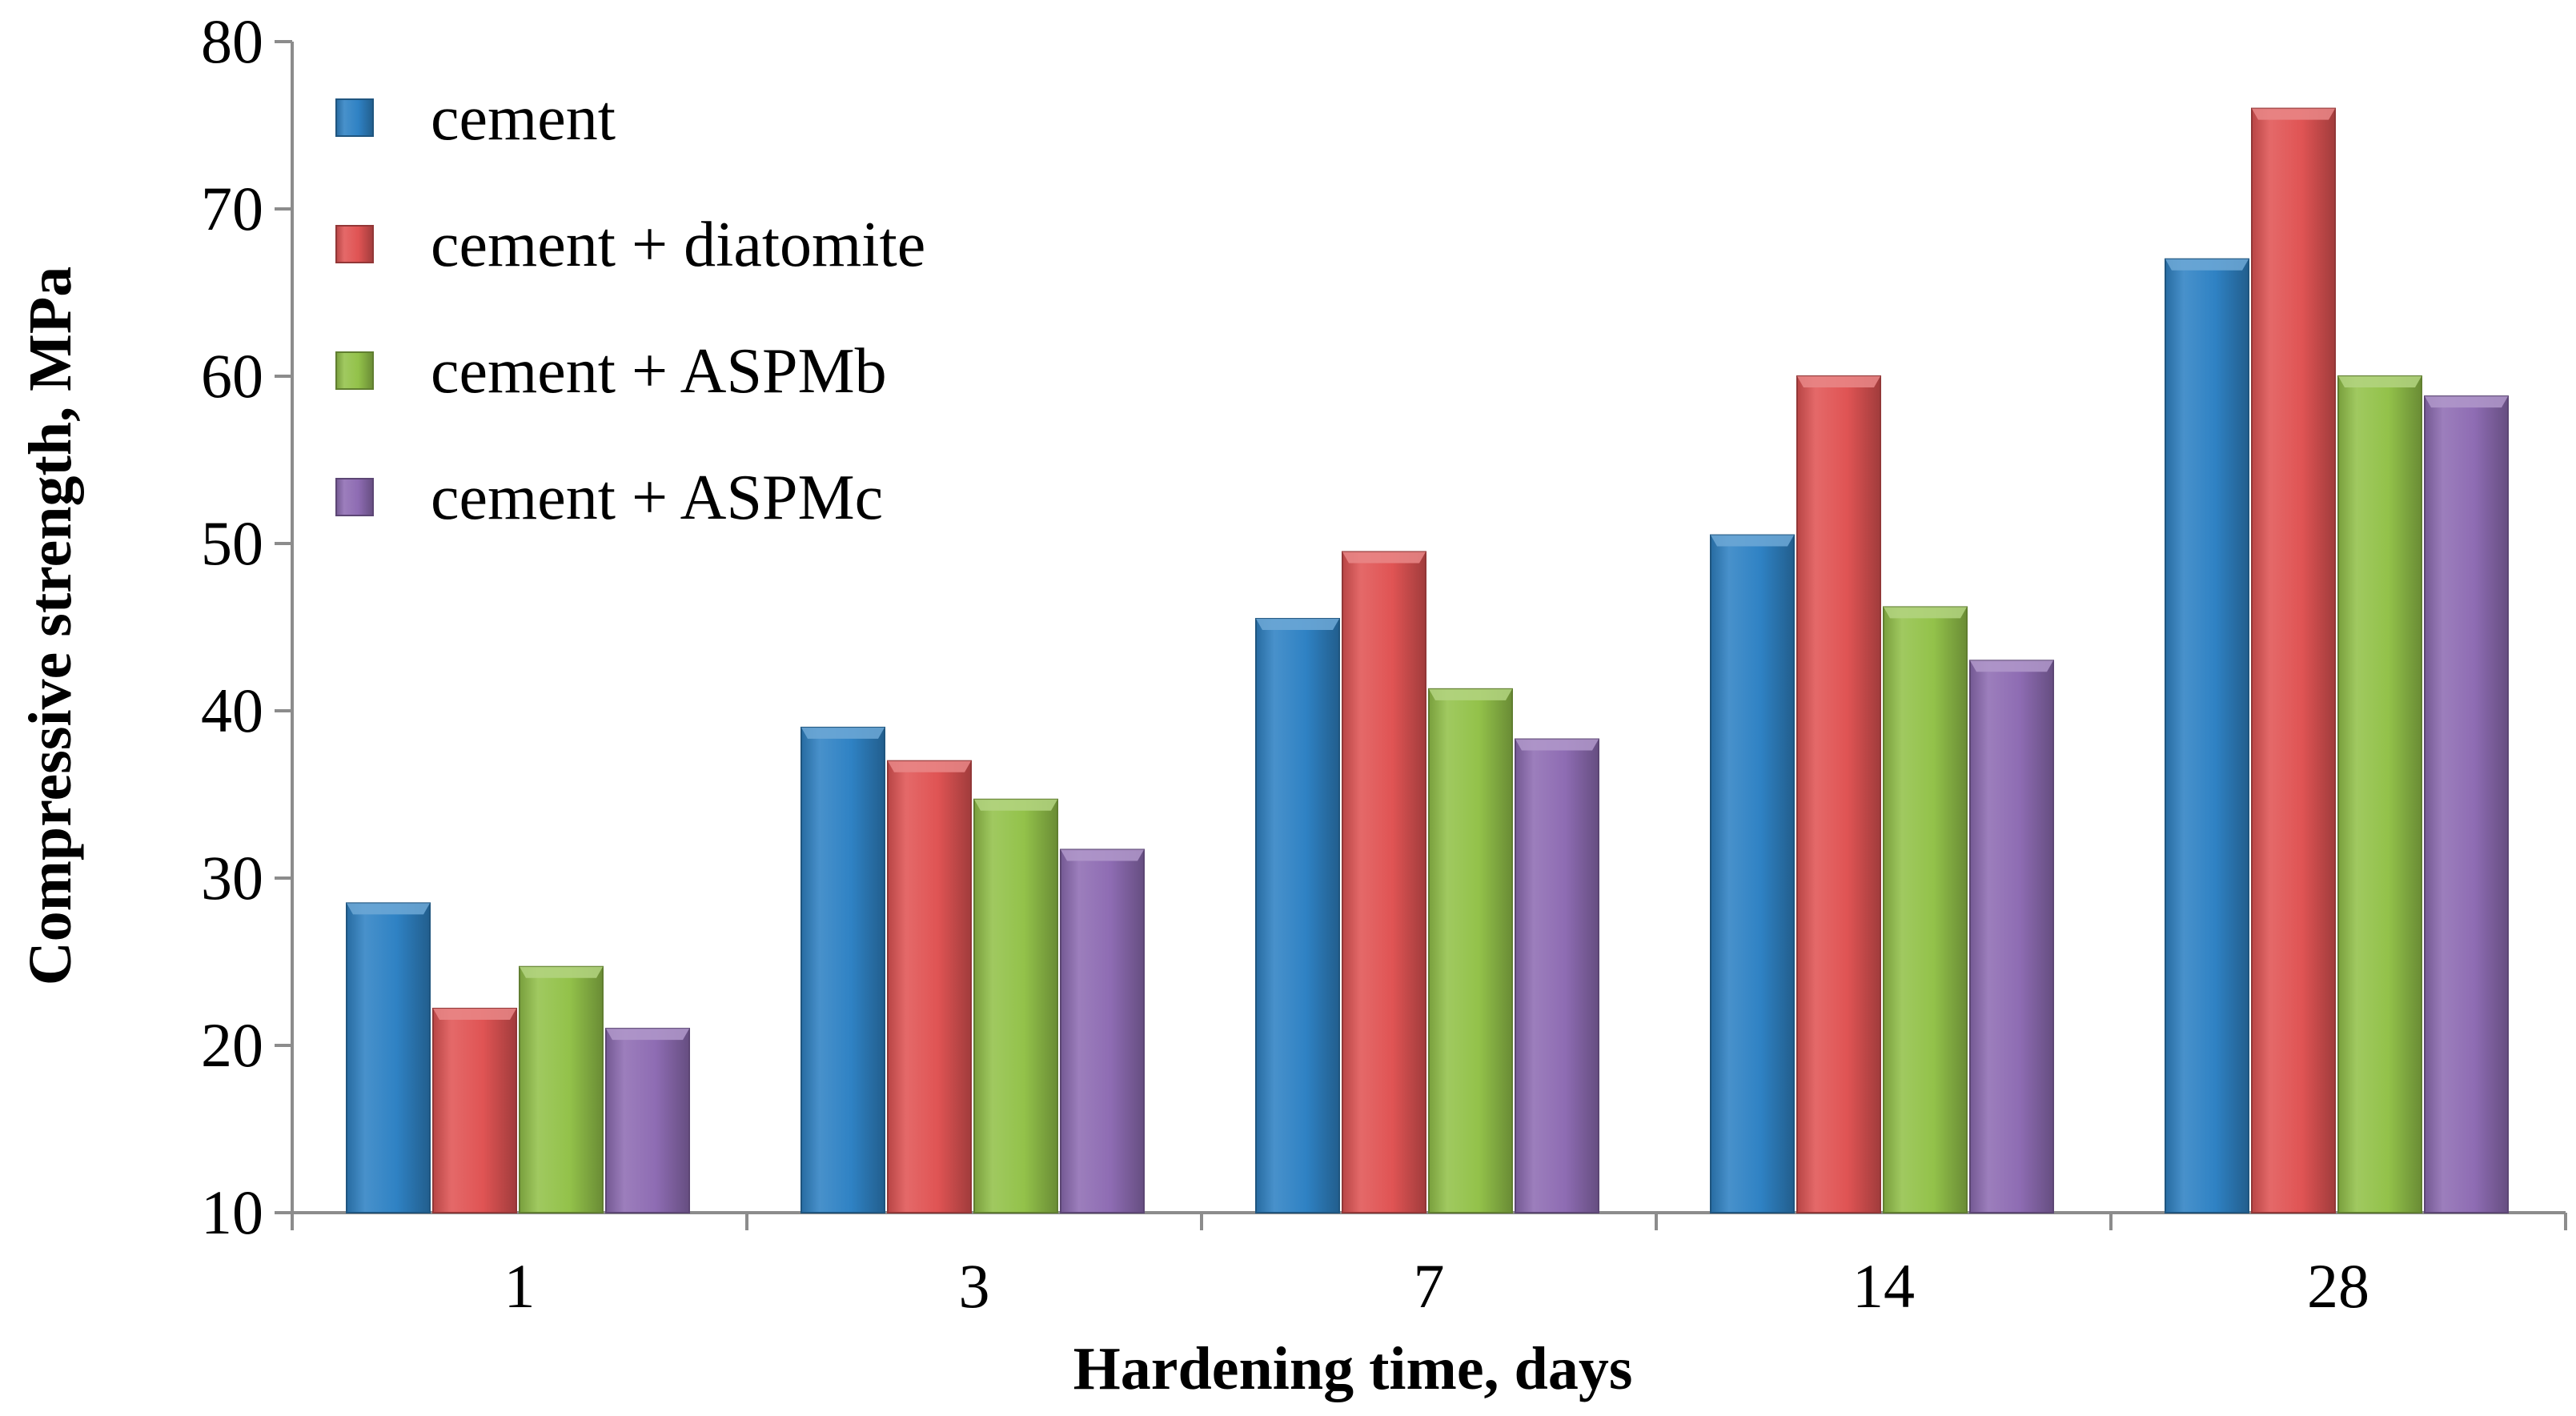 The height and width of the screenshot is (1416, 2576). I want to click on y-tick-label: 60, so click(232, 376).